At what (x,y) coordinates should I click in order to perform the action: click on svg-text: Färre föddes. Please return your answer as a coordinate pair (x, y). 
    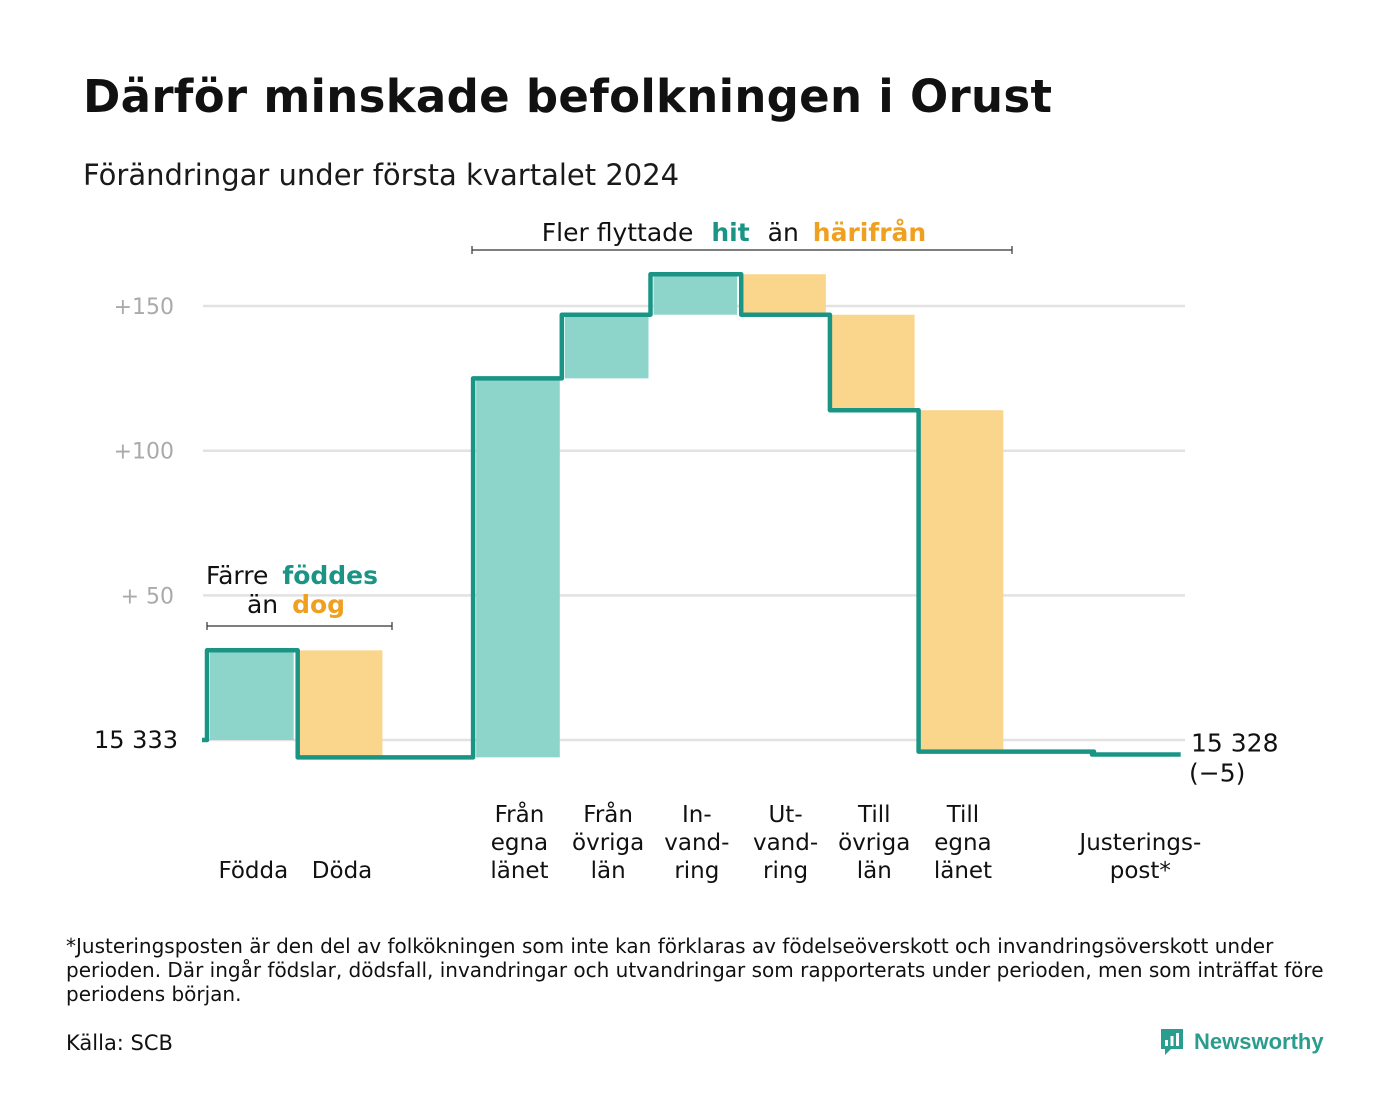
    Looking at the image, I should click on (292, 575).